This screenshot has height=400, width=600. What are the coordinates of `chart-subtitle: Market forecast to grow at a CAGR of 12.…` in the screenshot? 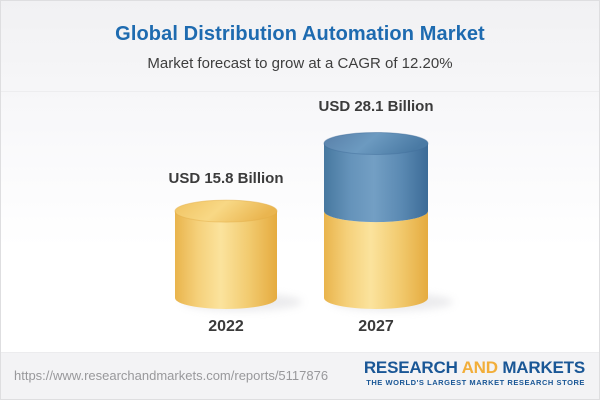 It's located at (300, 63).